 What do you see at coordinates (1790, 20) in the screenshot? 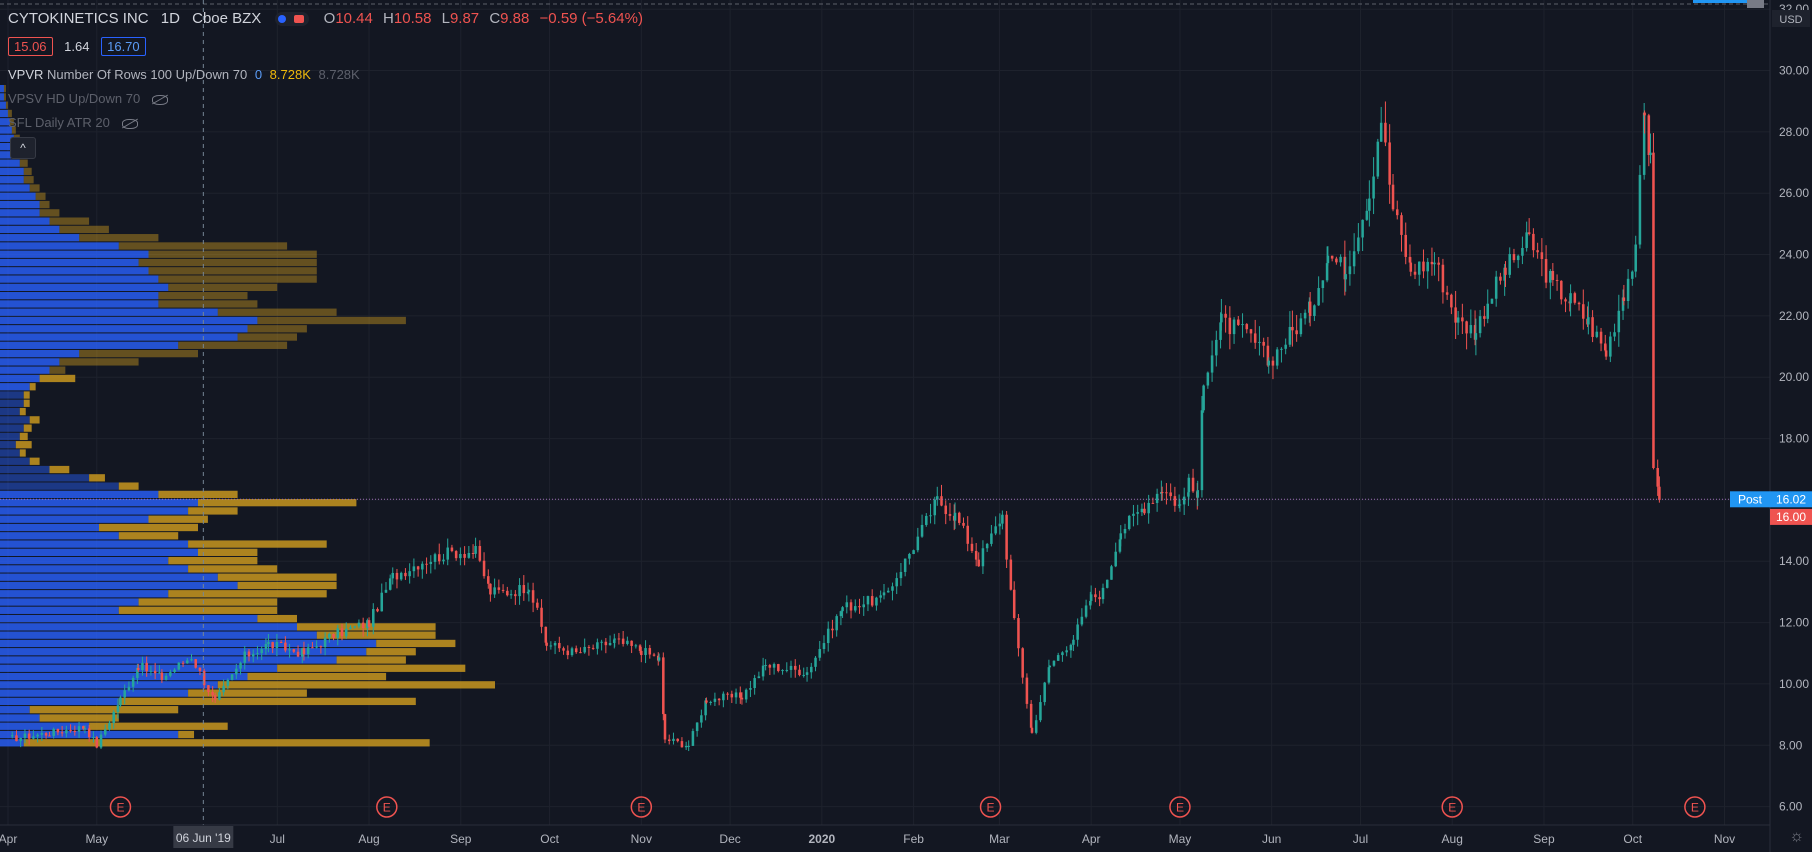
I see `currency-label: USD` at bounding box center [1790, 20].